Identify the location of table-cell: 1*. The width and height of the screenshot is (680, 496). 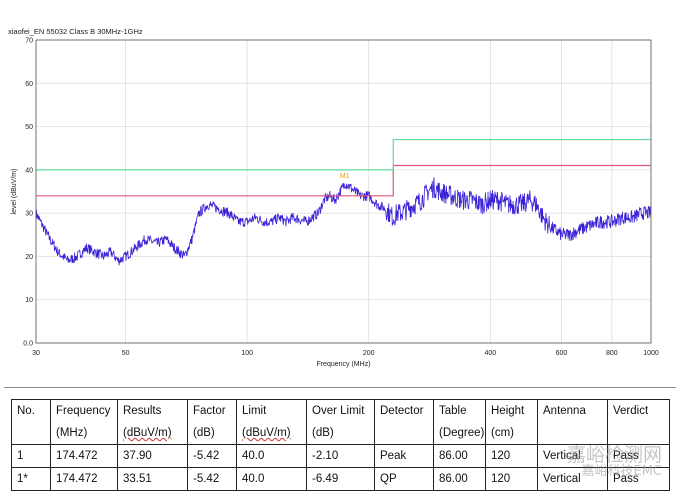
(31, 479).